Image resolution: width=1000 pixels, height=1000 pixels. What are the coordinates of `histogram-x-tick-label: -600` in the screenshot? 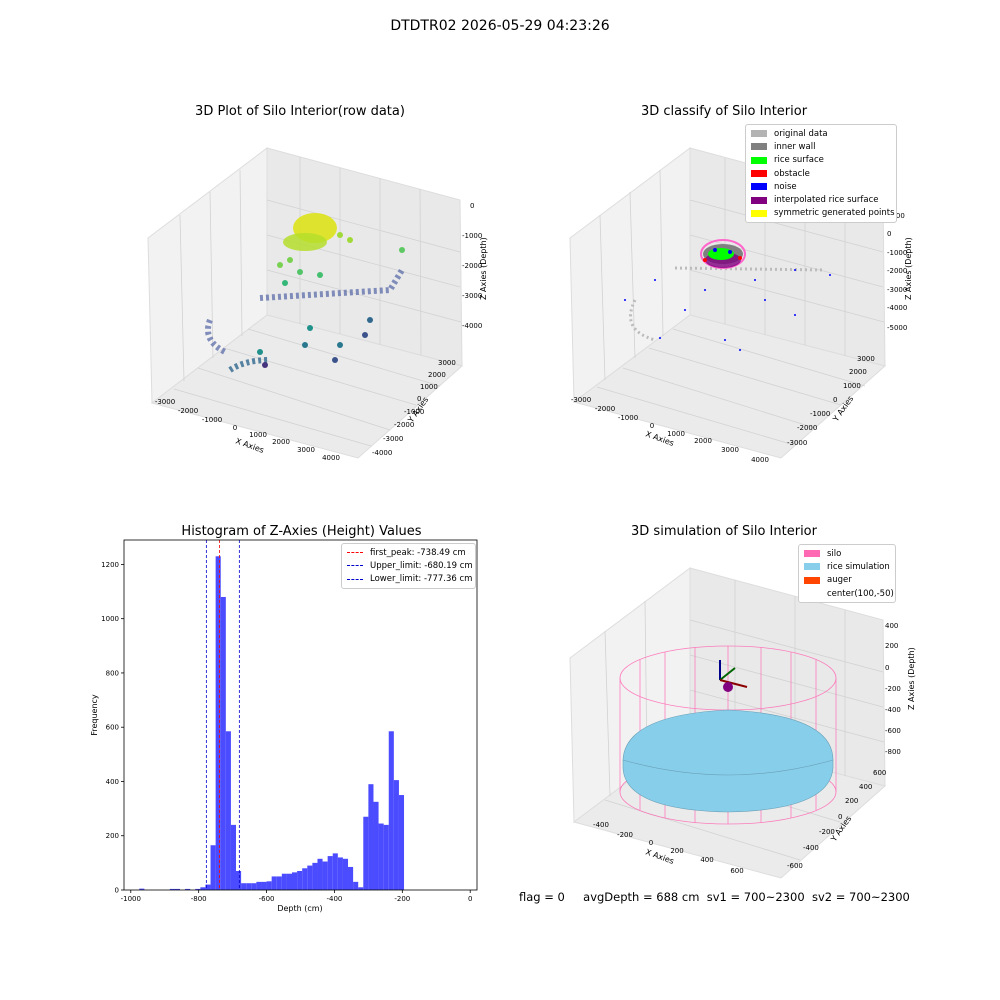 It's located at (267, 899).